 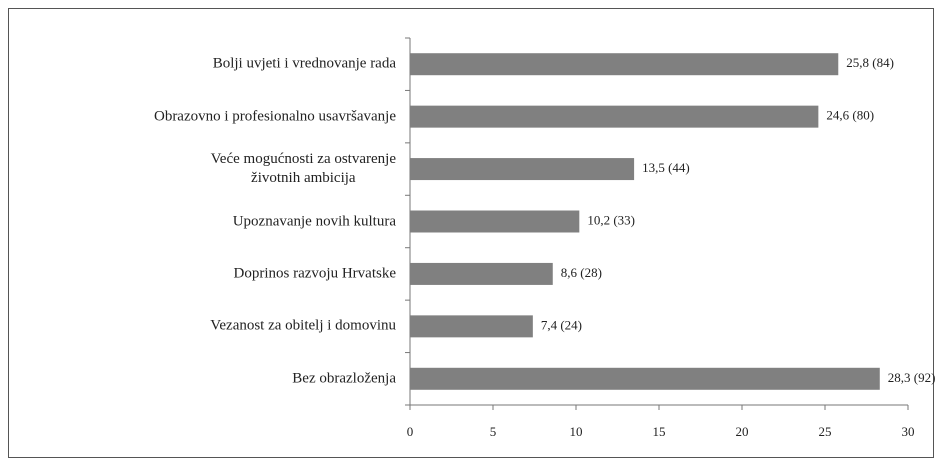 What do you see at coordinates (314, 273) in the screenshot?
I see `y-tick-label: Doprinos razvoju Hrvatske` at bounding box center [314, 273].